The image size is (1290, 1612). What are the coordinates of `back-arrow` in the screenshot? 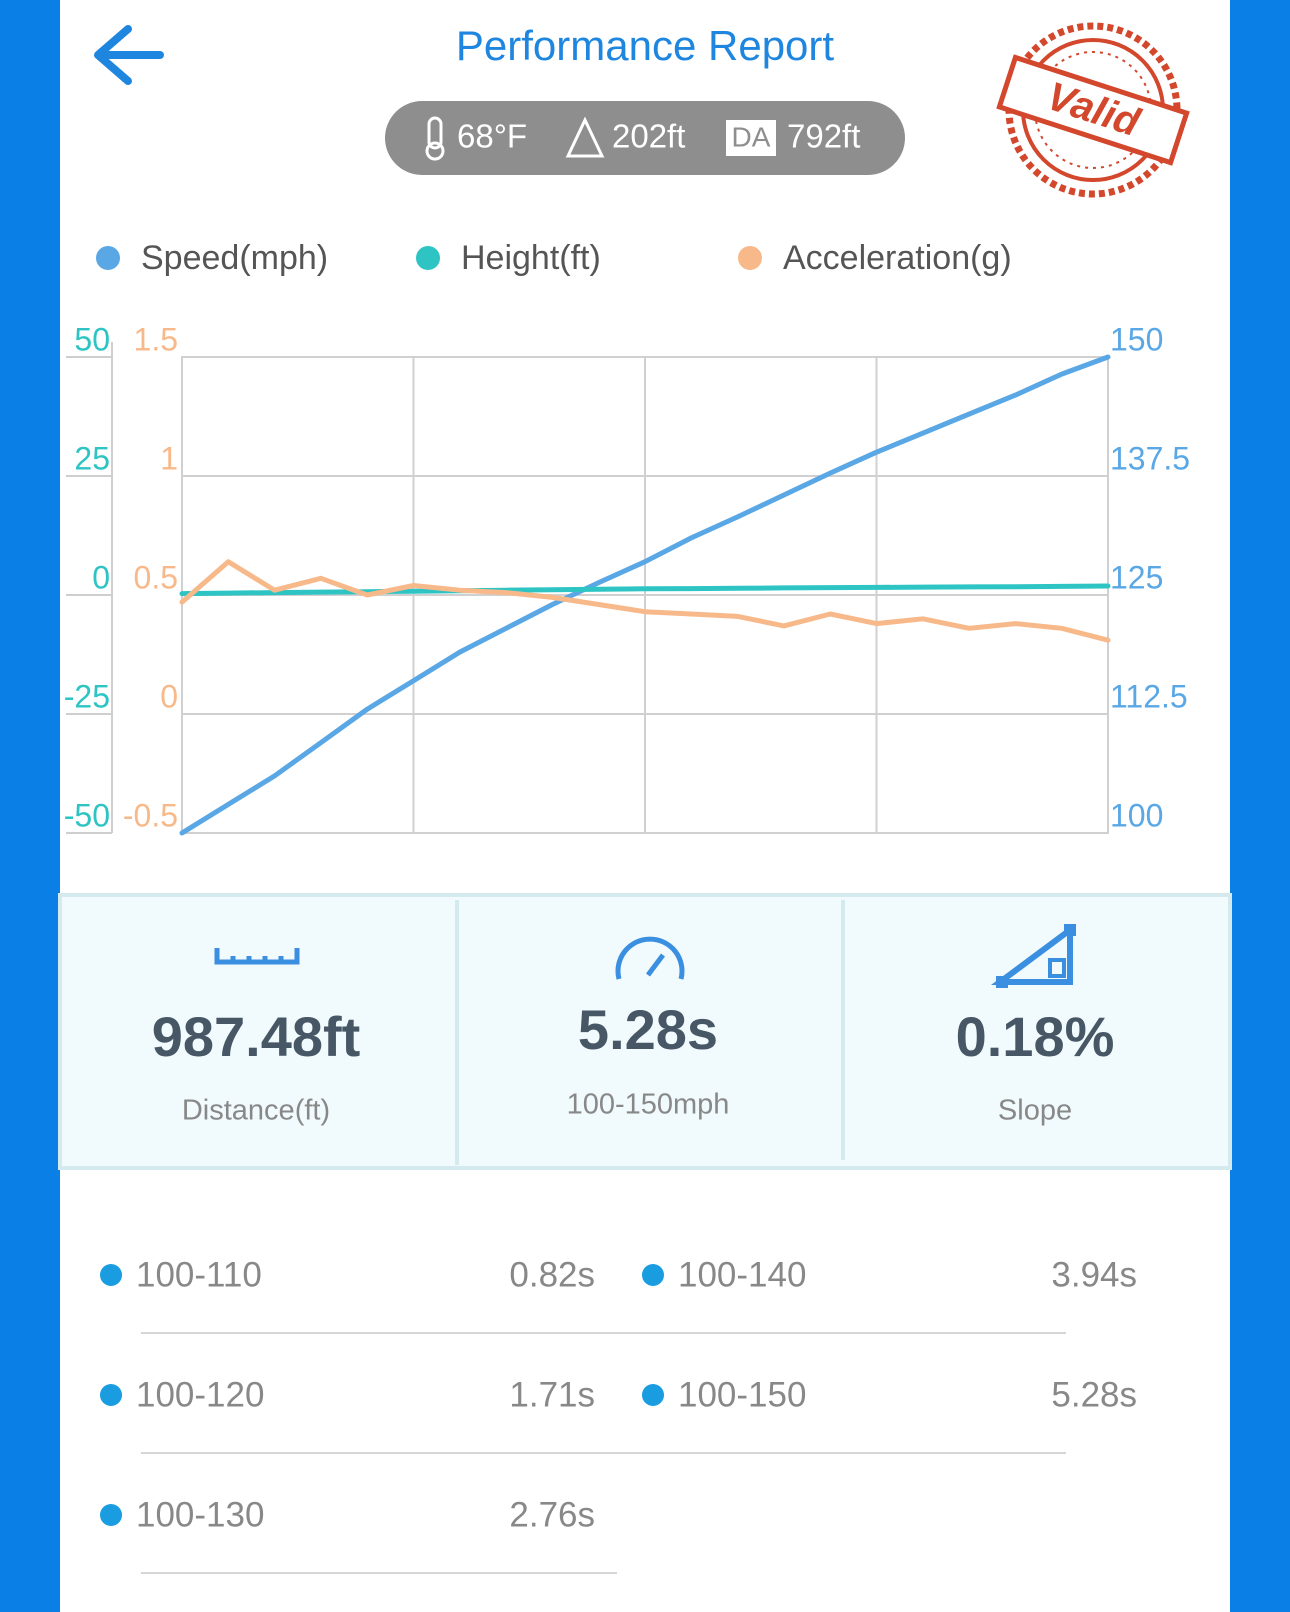 It's located at (129, 55).